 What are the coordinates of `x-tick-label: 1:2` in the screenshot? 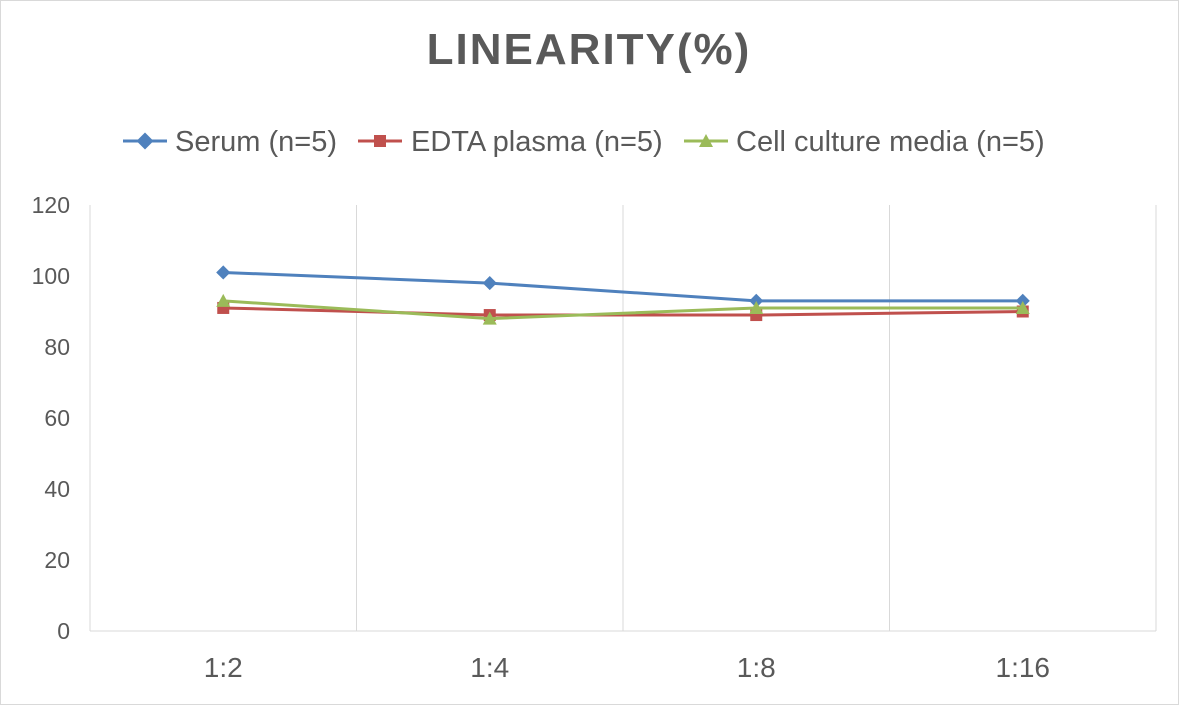 It's located at (223, 667).